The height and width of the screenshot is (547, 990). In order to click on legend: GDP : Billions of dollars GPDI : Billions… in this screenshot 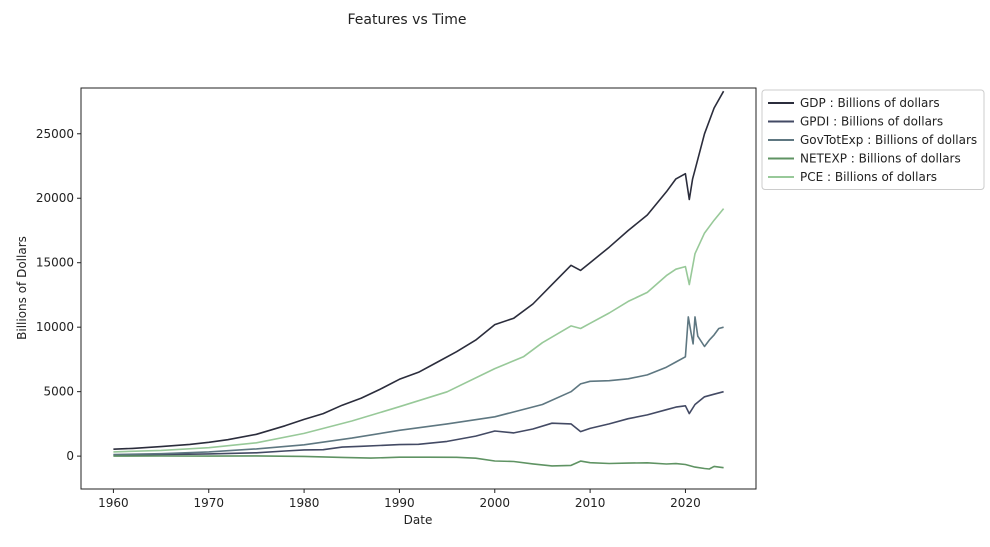, I will do `click(873, 139)`.